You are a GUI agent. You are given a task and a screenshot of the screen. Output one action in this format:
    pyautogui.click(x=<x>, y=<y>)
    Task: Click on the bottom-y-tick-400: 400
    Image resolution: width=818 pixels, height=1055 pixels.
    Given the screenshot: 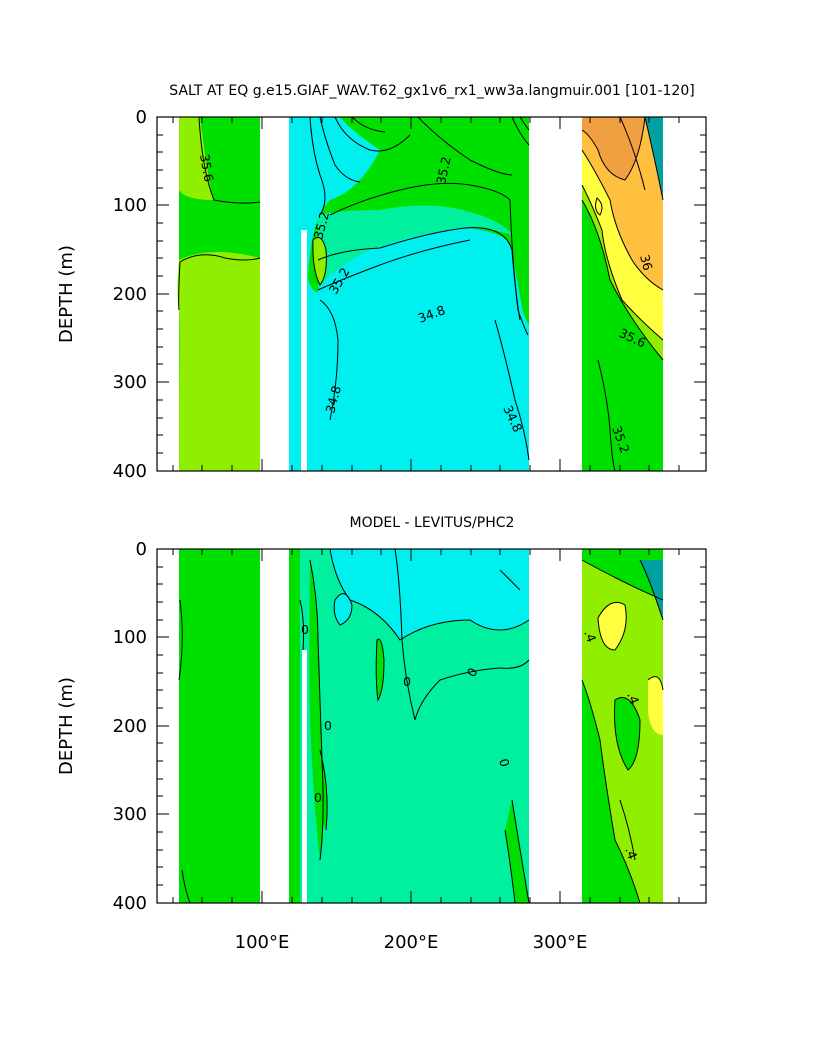 What is the action you would take?
    pyautogui.click(x=130, y=903)
    